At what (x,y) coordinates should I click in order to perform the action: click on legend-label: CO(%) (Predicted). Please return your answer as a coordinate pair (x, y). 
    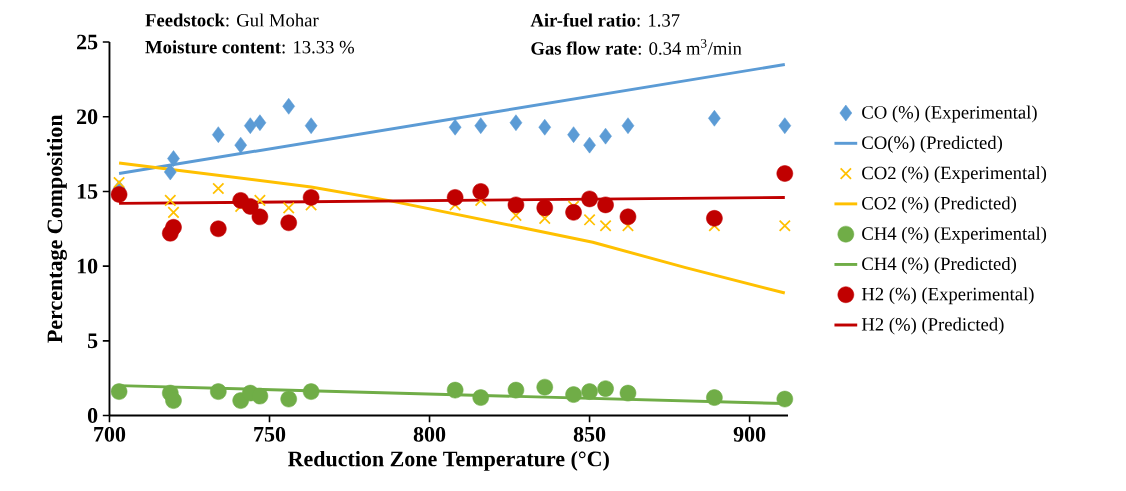
    Looking at the image, I should click on (932, 144).